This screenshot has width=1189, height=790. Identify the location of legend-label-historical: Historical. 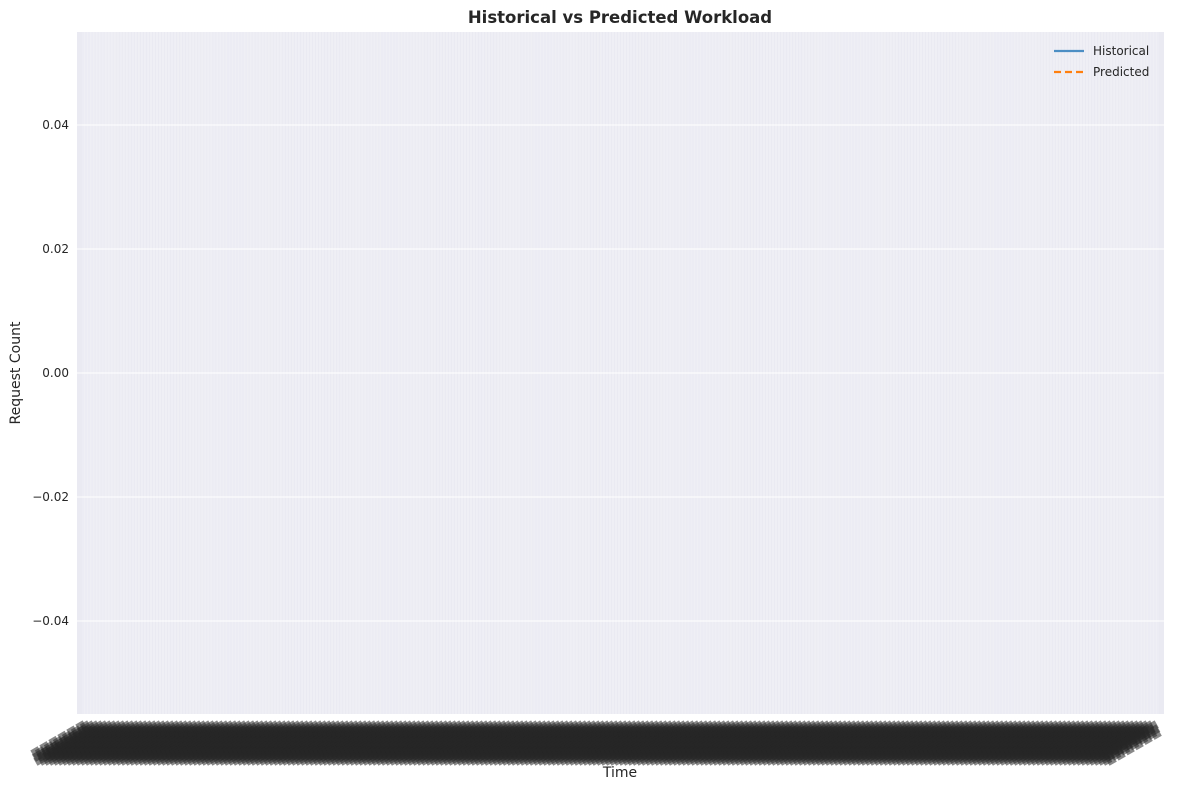
(1121, 51).